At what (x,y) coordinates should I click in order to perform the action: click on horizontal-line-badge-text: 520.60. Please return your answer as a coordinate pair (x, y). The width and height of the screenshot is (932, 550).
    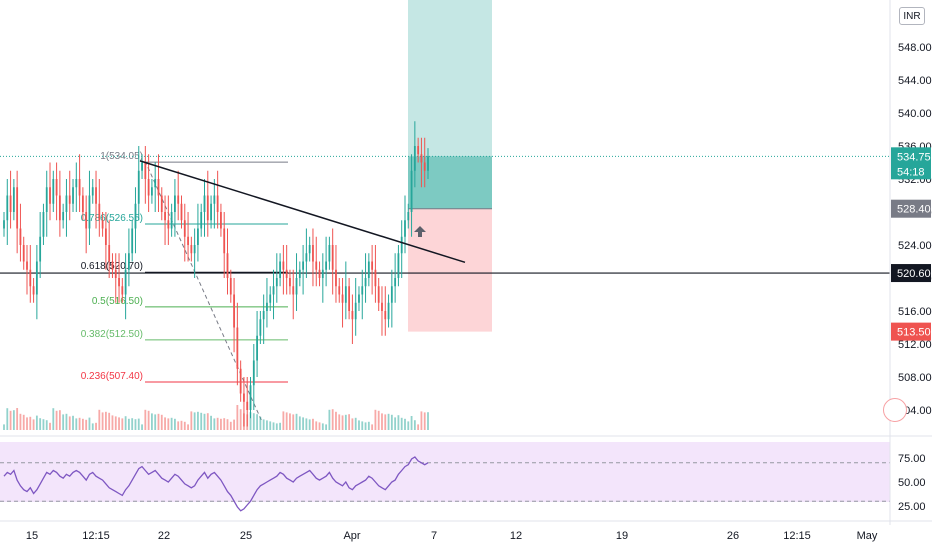
    Looking at the image, I should click on (914, 274).